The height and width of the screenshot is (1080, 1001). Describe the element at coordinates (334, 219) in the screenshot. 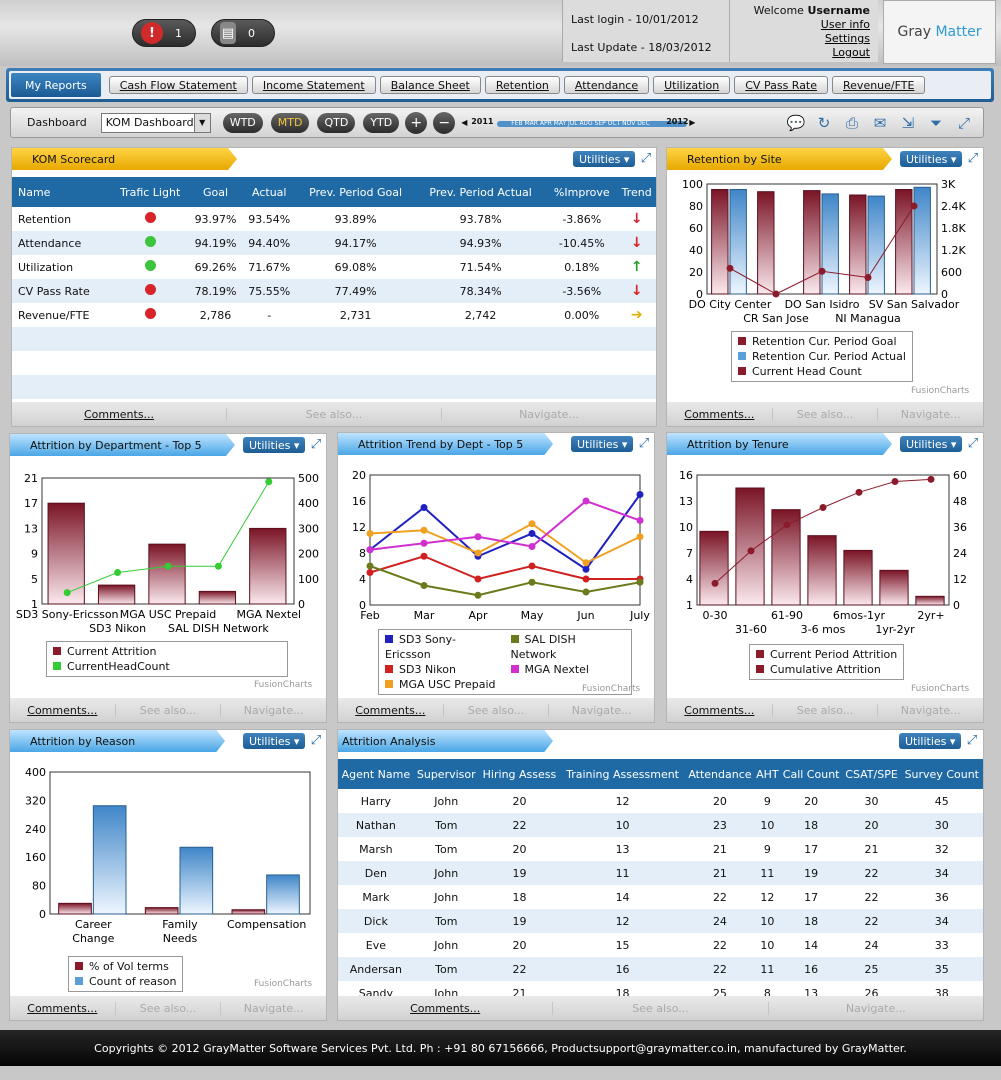

I see `table-row: Retention 93.97% 93.54% 93.89% 93.78% -3.86% ↓` at that location.